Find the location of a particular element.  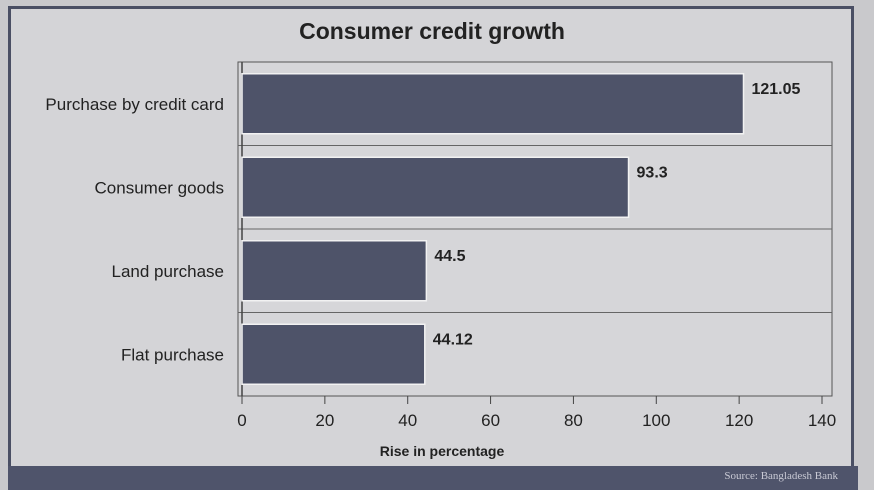

x-tick-label: 0 is located at coordinates (241, 420).